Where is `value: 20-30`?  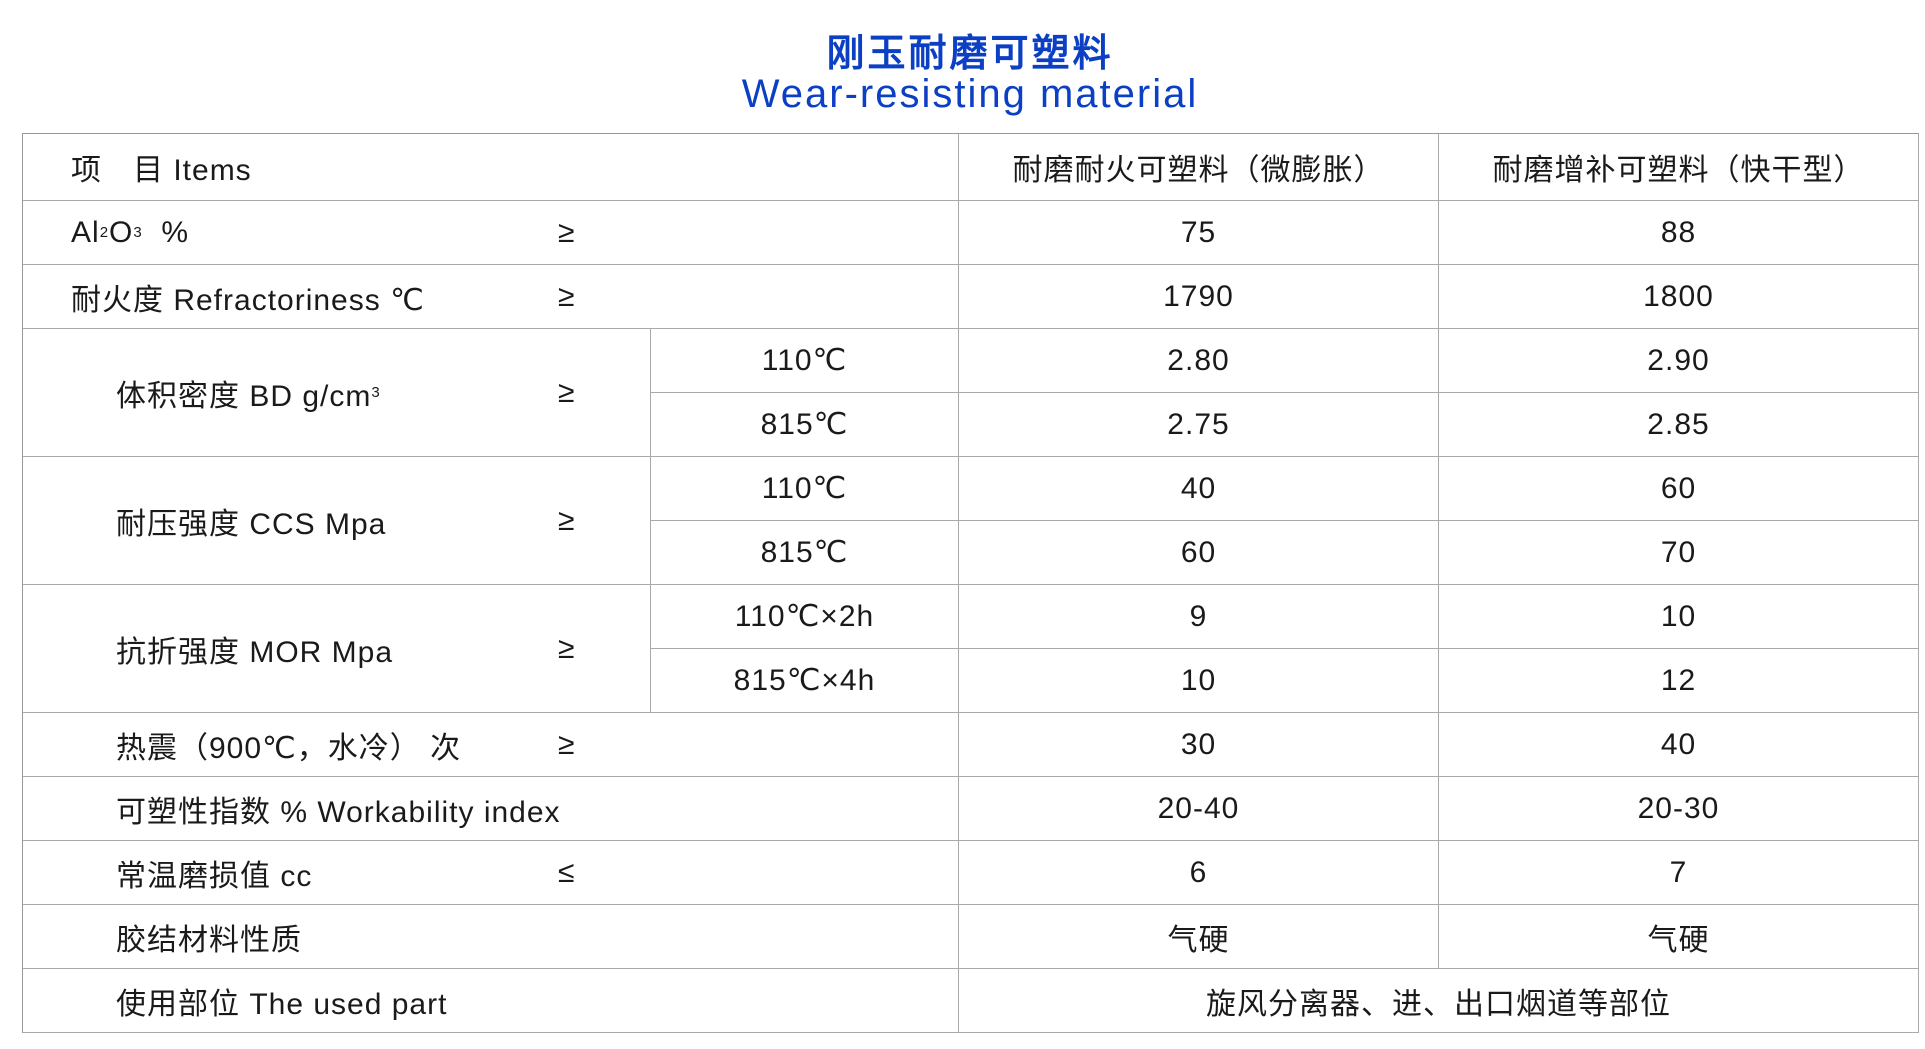 value: 20-30 is located at coordinates (1679, 809).